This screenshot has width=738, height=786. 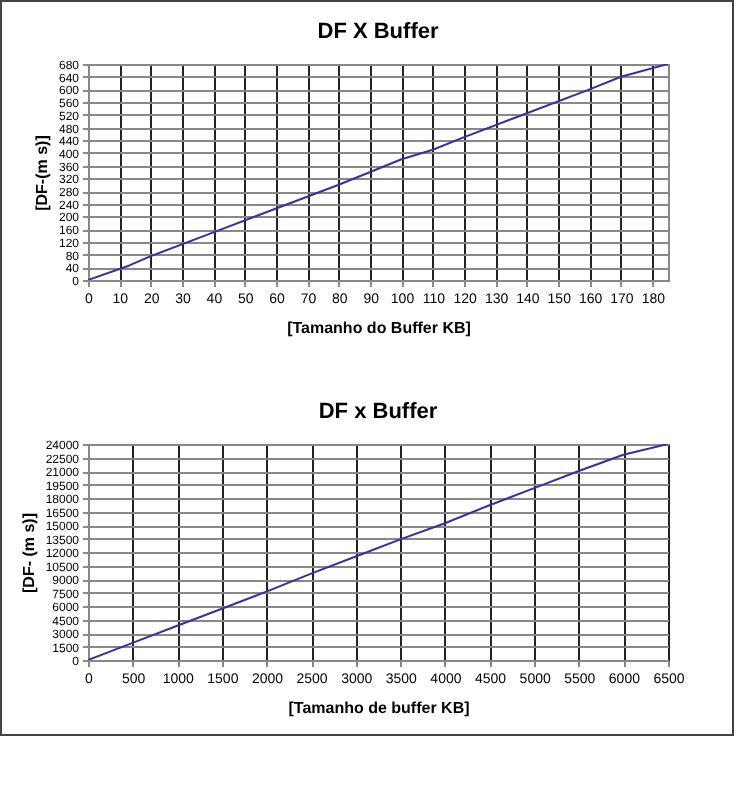 What do you see at coordinates (378, 412) in the screenshot?
I see `chart-title: DF x Buffer` at bounding box center [378, 412].